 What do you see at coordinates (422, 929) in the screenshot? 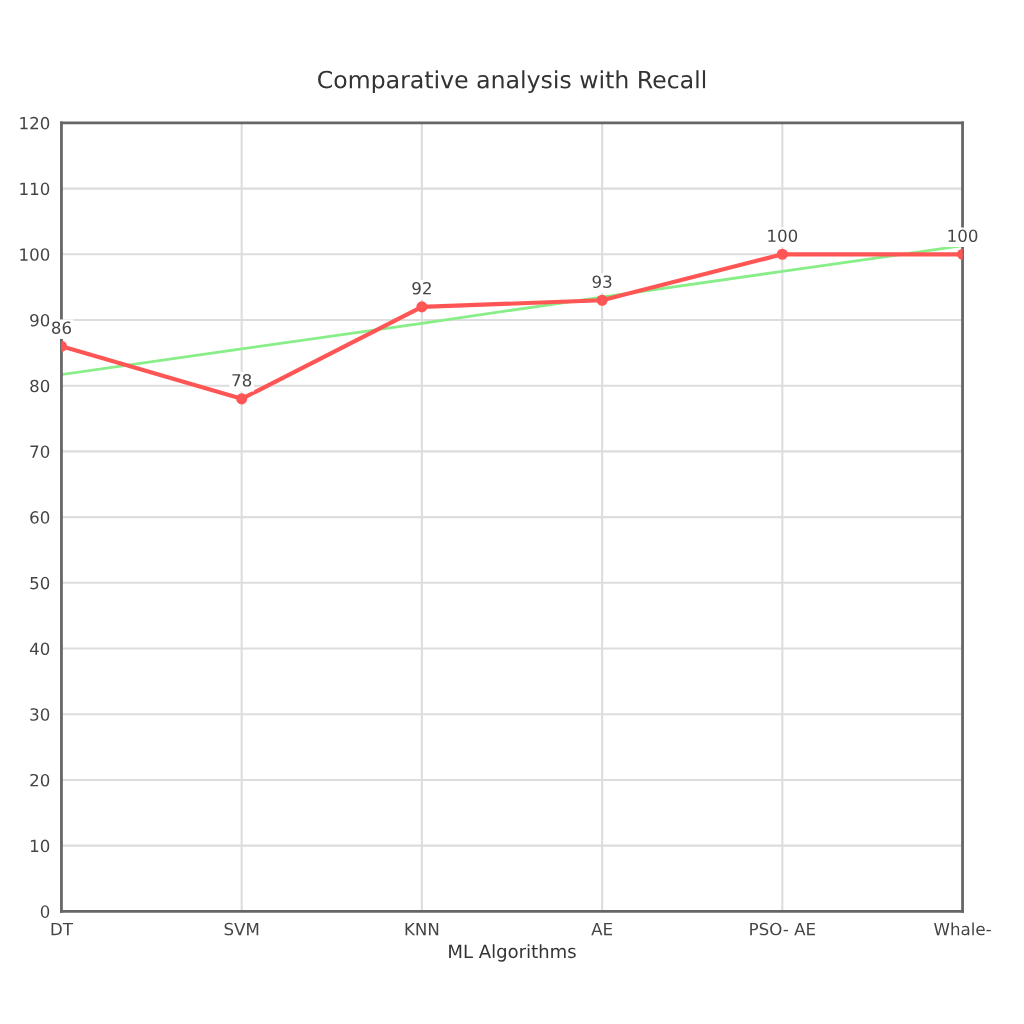
I see `x-tick-label: KNN` at bounding box center [422, 929].